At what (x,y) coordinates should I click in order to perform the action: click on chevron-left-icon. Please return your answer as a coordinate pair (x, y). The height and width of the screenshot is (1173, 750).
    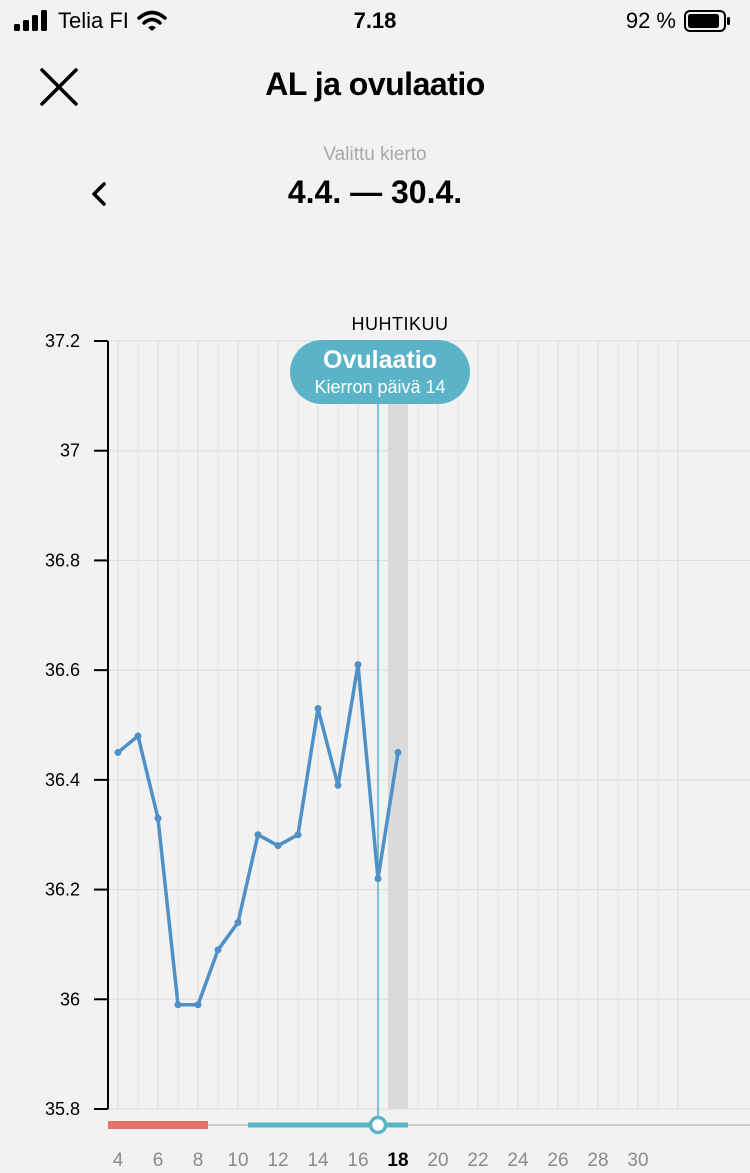
    Looking at the image, I should click on (100, 194).